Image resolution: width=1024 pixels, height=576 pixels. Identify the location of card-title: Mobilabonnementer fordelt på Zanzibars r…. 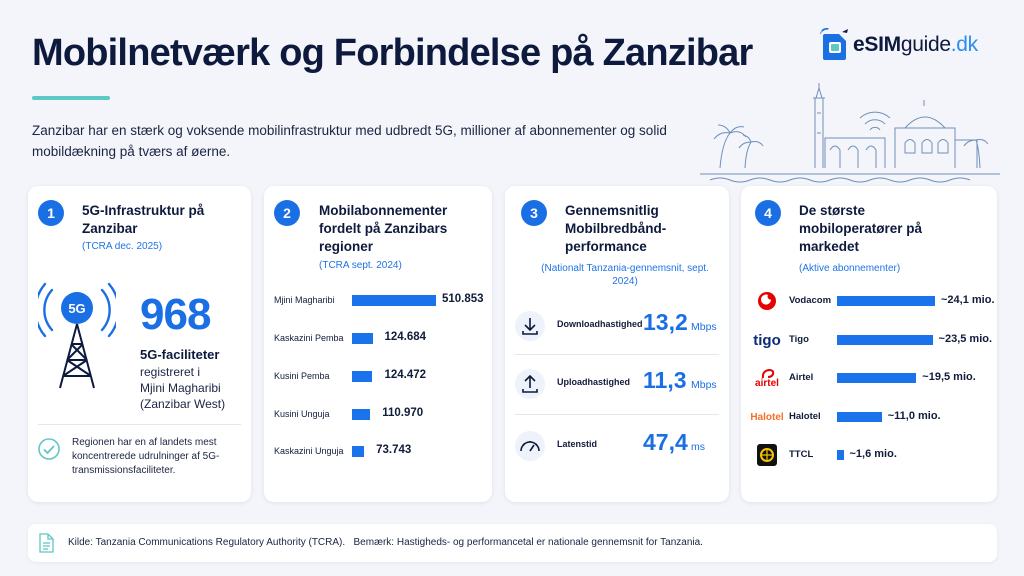
(383, 228).